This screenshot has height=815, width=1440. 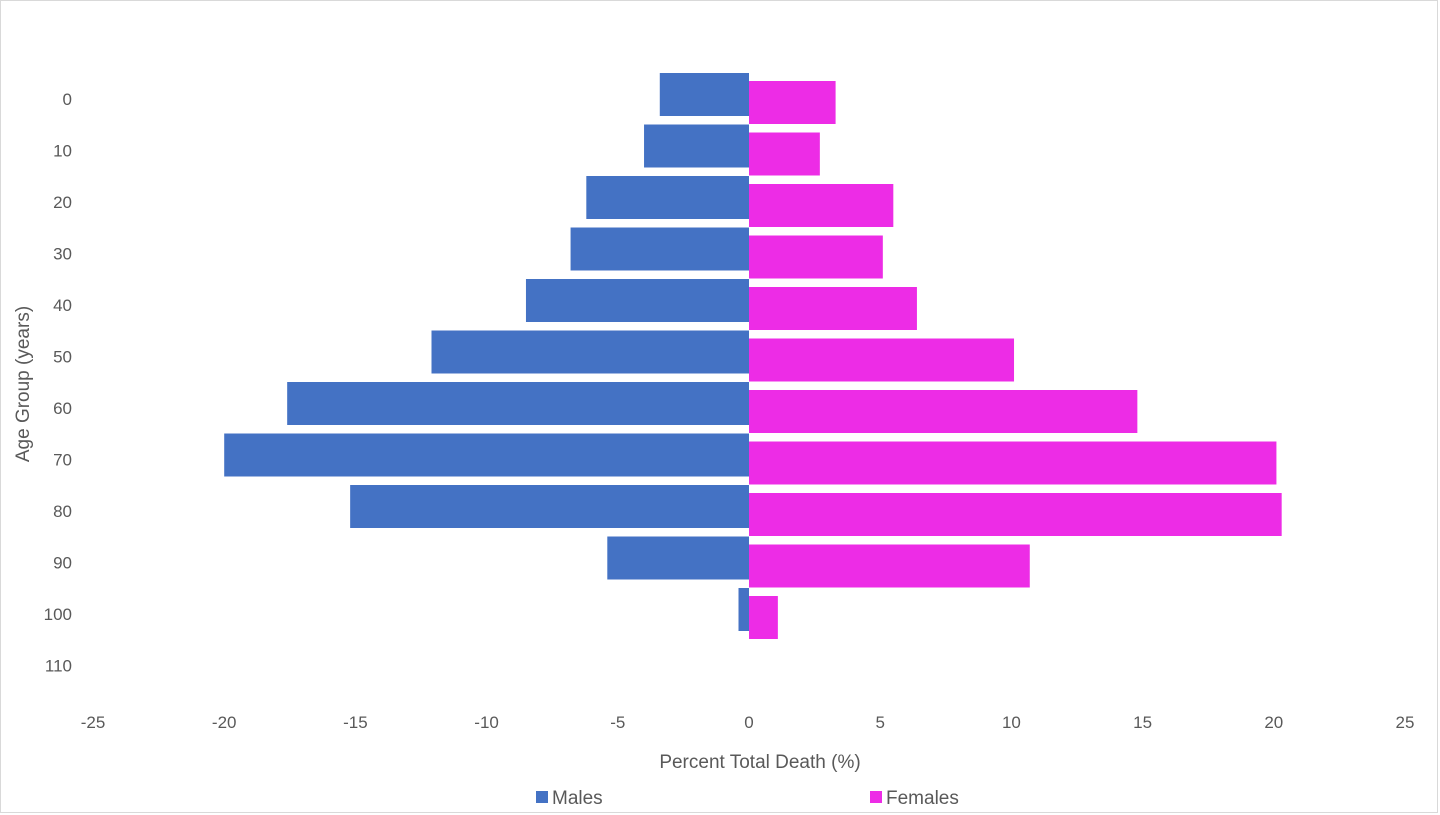 What do you see at coordinates (1142, 722) in the screenshot?
I see `x-tick-label: 15` at bounding box center [1142, 722].